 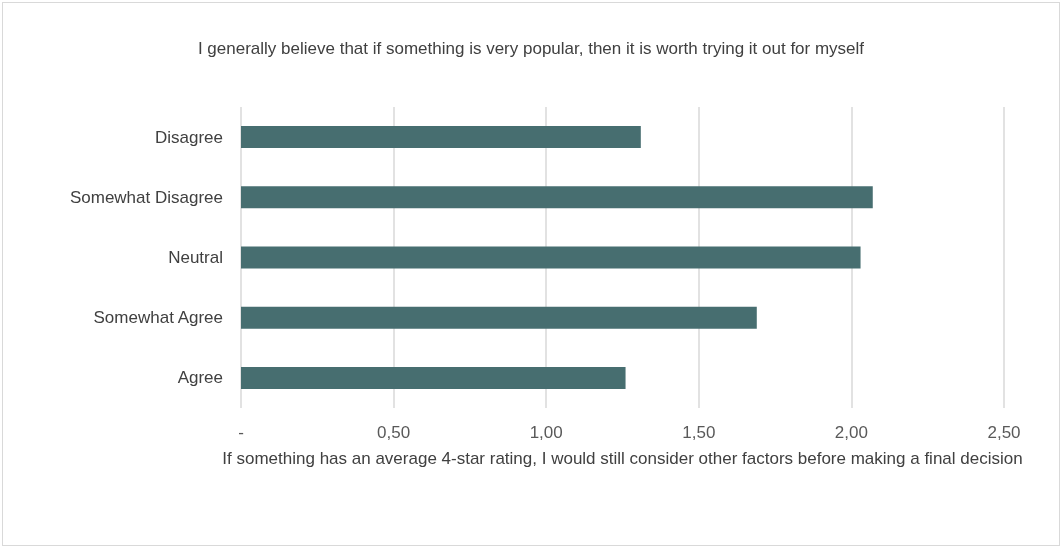 What do you see at coordinates (622, 458) in the screenshot?
I see `x-axis-title: If something has an average 4-star rating, I would still consider other factors before making a final decision` at bounding box center [622, 458].